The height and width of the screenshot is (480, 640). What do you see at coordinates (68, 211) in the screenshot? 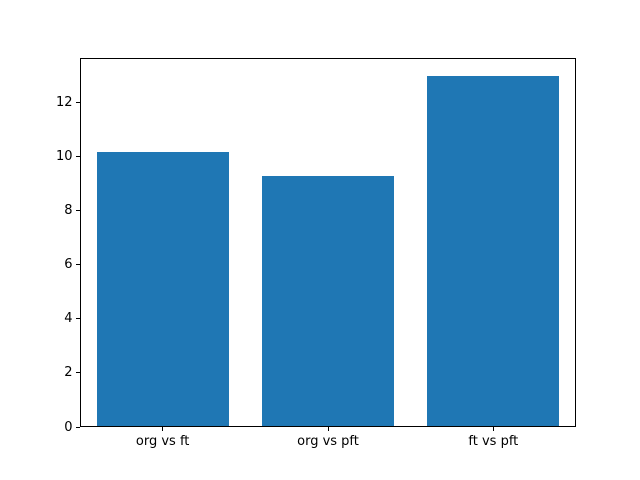
I see `y-tick-label: 8` at bounding box center [68, 211].